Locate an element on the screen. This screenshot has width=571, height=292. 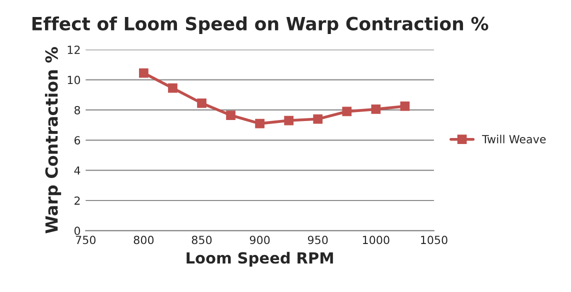
y-tick-label: 10 is located at coordinates (74, 80).